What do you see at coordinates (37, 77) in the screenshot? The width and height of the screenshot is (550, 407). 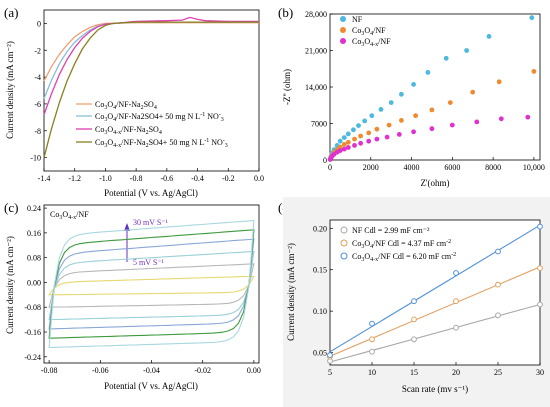 I see `panel-a-ytick-label: -4` at bounding box center [37, 77].